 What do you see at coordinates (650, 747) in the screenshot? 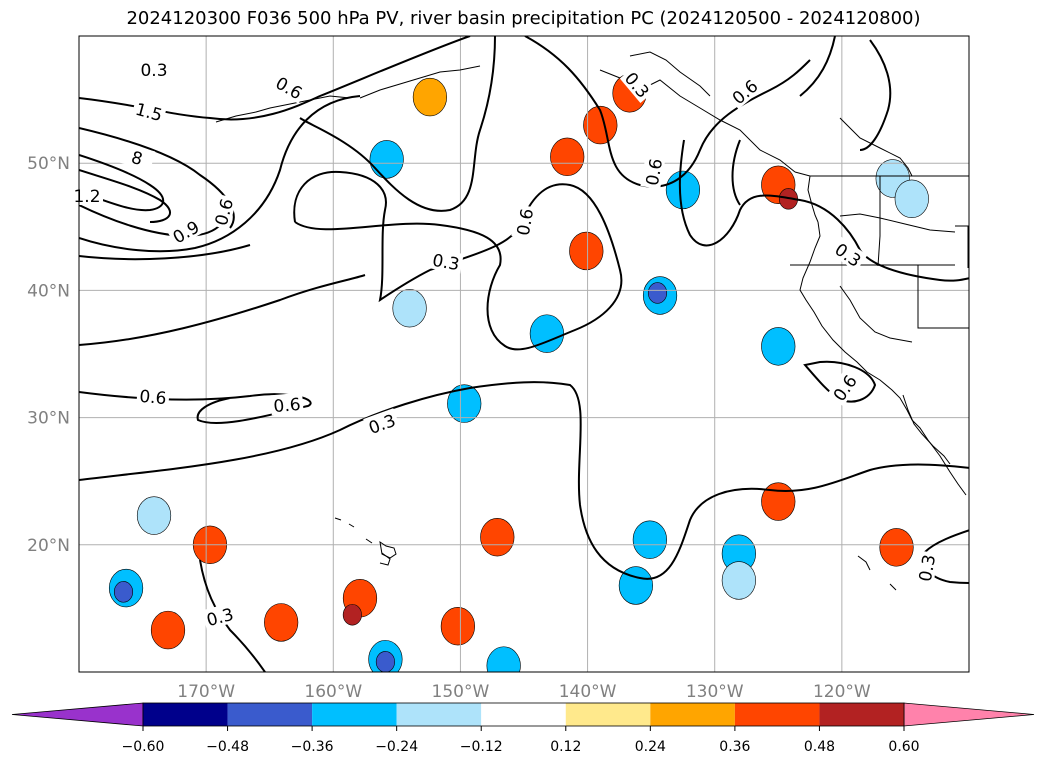
I see `colorbar-tick-label: 0.24` at bounding box center [650, 747].